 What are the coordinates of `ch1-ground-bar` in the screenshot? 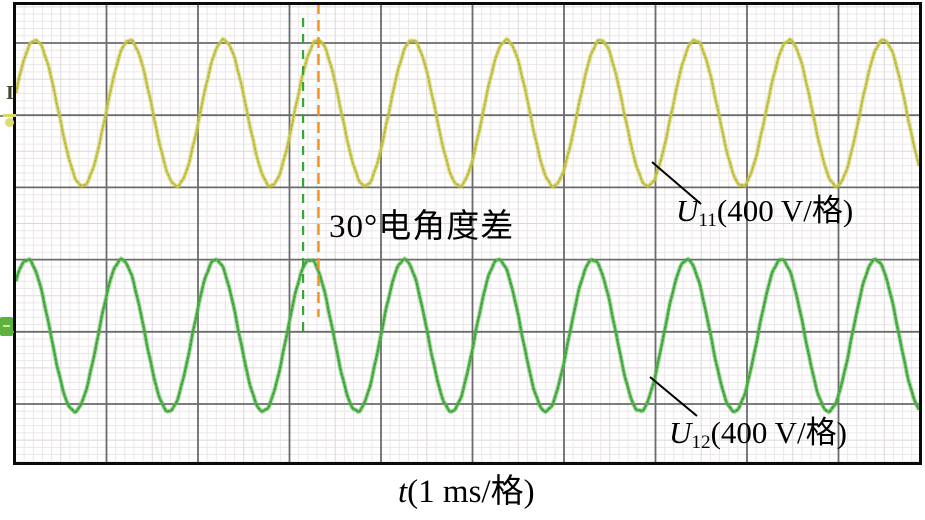 It's located at (9, 115).